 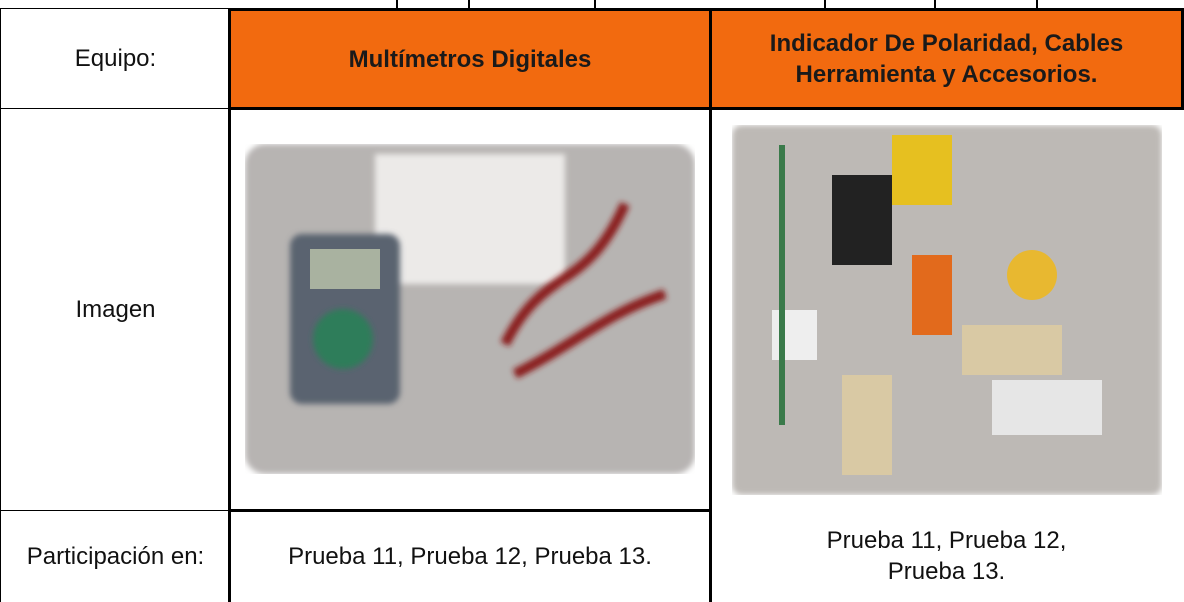 I want to click on row-label: Imagen, so click(x=115, y=309).